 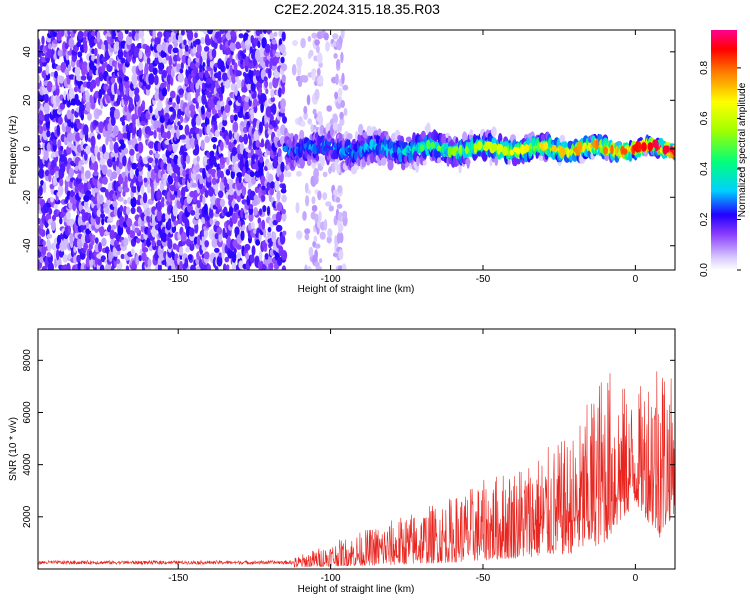 What do you see at coordinates (483, 578) in the screenshot?
I see `x-tick-label: -50` at bounding box center [483, 578].